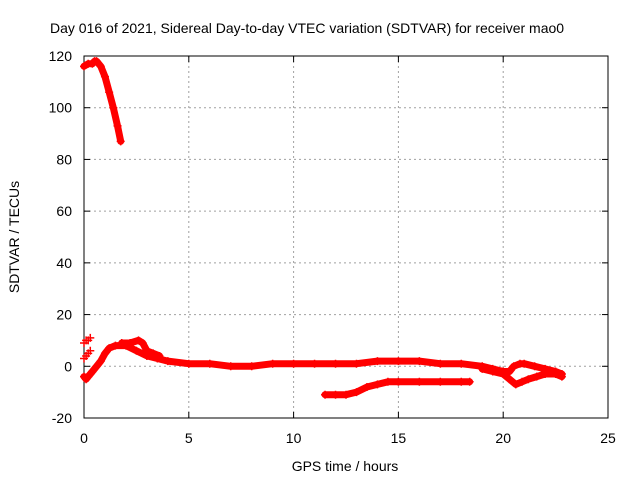  Describe the element at coordinates (61, 108) in the screenshot. I see `y-tick-label: 100` at that location.